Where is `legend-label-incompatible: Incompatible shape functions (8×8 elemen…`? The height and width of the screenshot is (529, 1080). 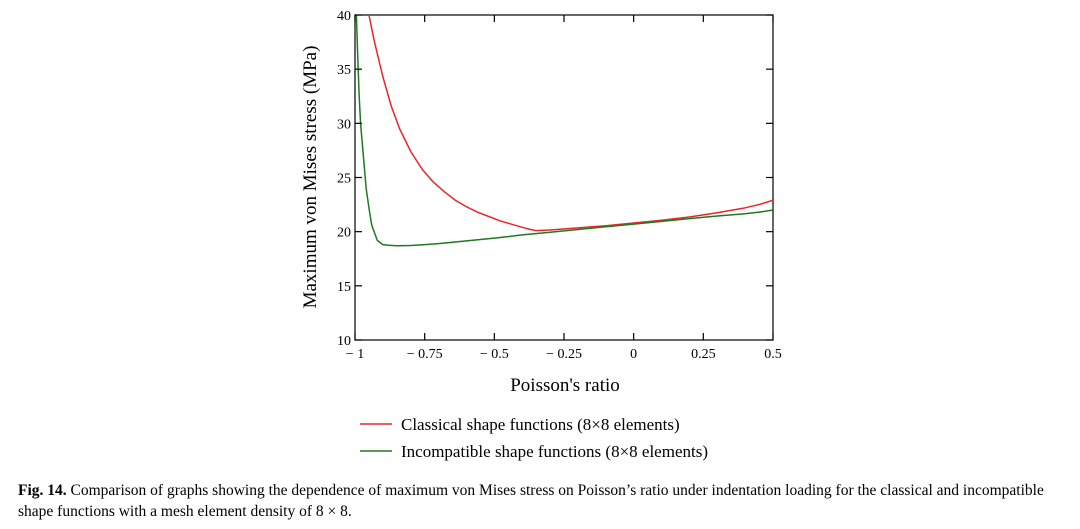
legend-label-incompatible: Incompatible shape functions (8×8 elemen… is located at coordinates (554, 451).